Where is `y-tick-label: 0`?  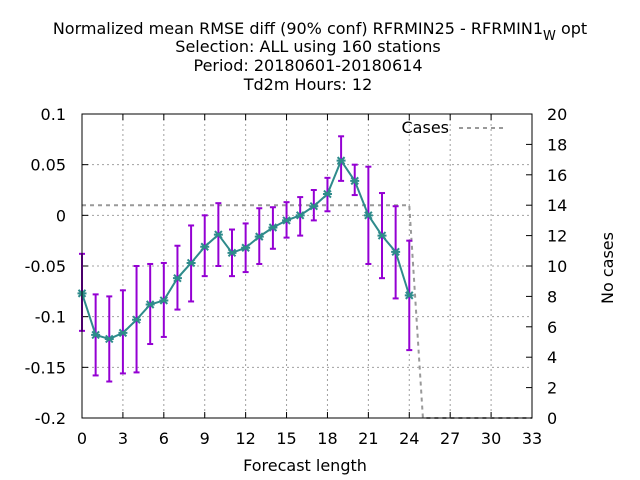 y-tick-label: 0 is located at coordinates (61, 215).